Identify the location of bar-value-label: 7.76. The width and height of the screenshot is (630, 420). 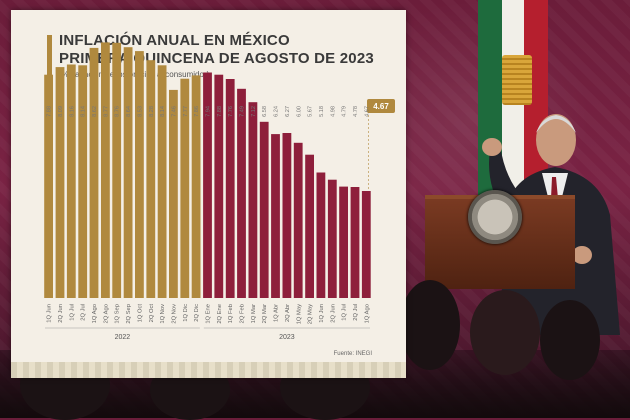
(231, 111).